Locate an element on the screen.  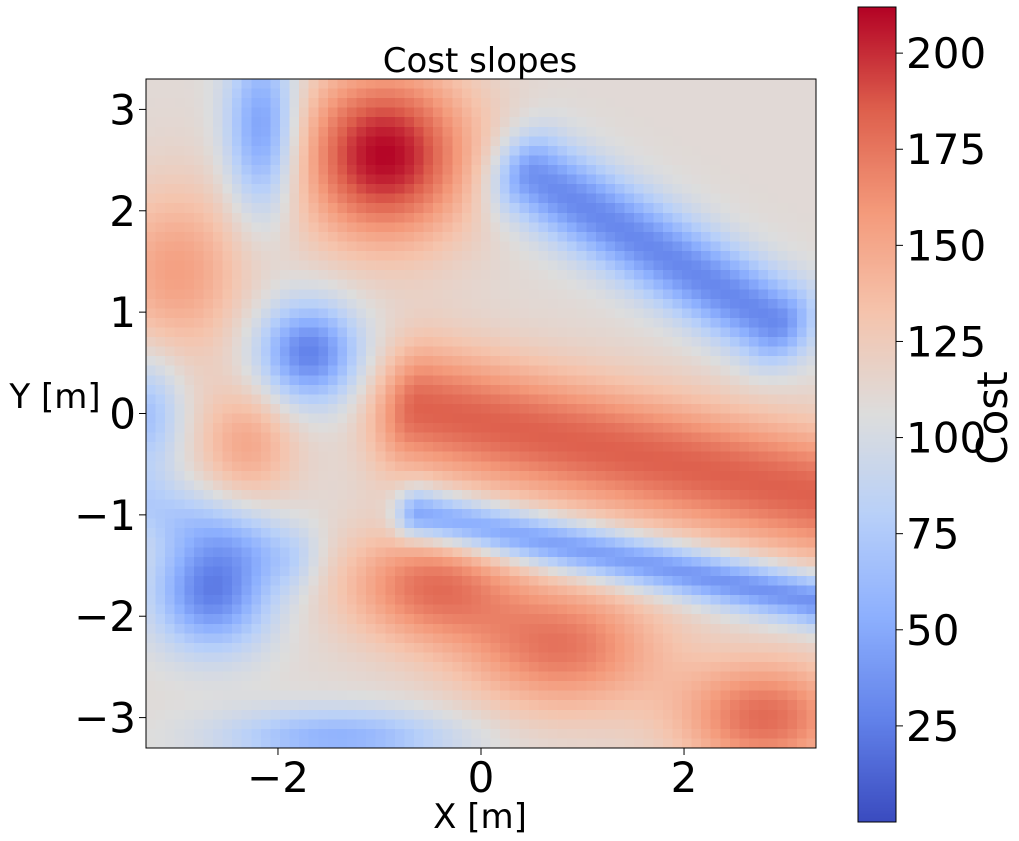
x-axis: −2 0 2 is located at coordinates (472, 775).